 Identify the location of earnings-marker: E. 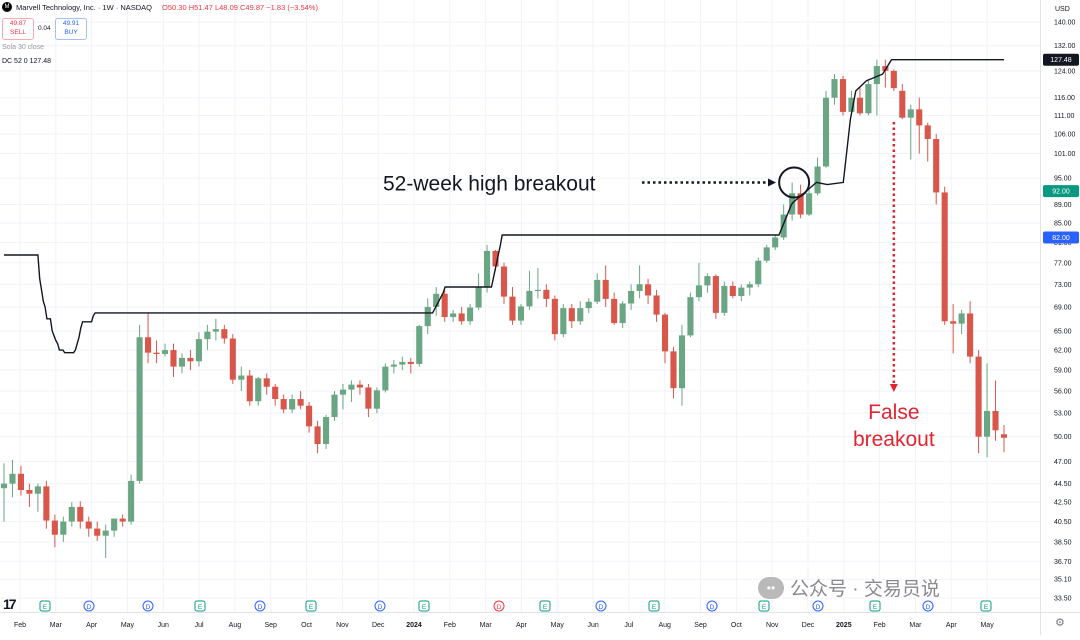
(424, 606).